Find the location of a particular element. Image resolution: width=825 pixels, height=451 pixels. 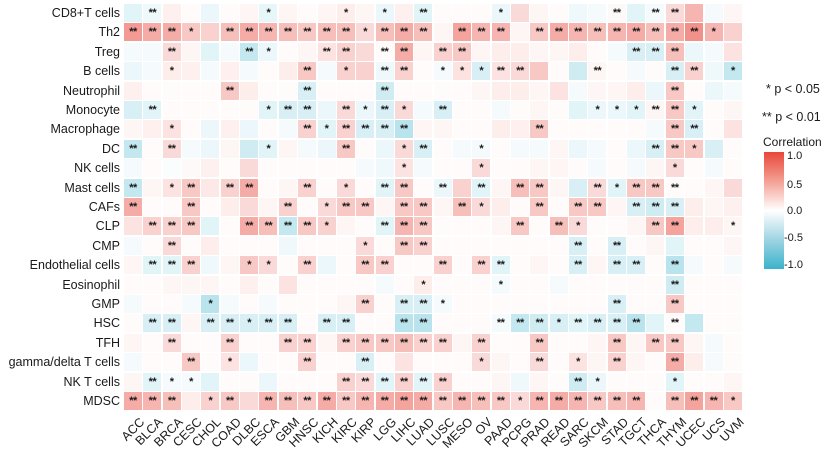

row-label: Treg is located at coordinates (107, 51).